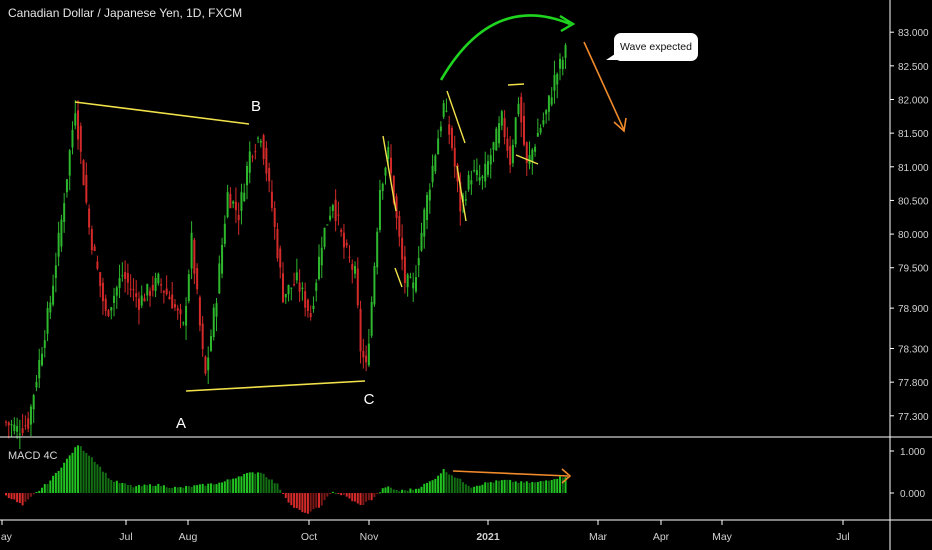 This screenshot has width=932, height=550. I want to click on point-label-b: B, so click(256, 106).